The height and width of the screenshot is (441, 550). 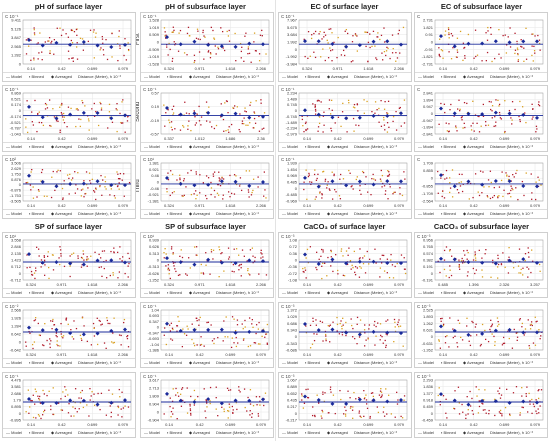 What do you see at coordinates (238, 146) in the screenshot?
I see `legend-distance: Distance (Meter), h 10⁻²` at bounding box center [238, 146].